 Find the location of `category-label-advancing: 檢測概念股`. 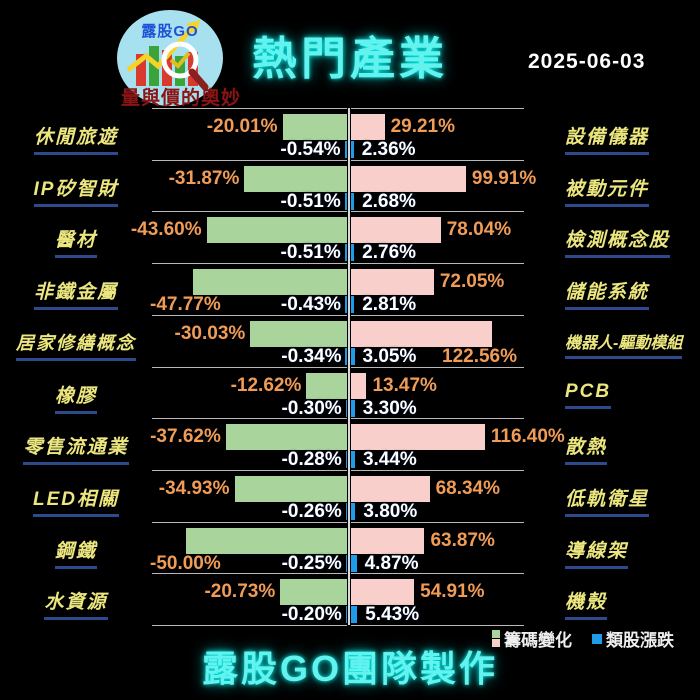

category-label-advancing: 檢測概念股 is located at coordinates (618, 242).